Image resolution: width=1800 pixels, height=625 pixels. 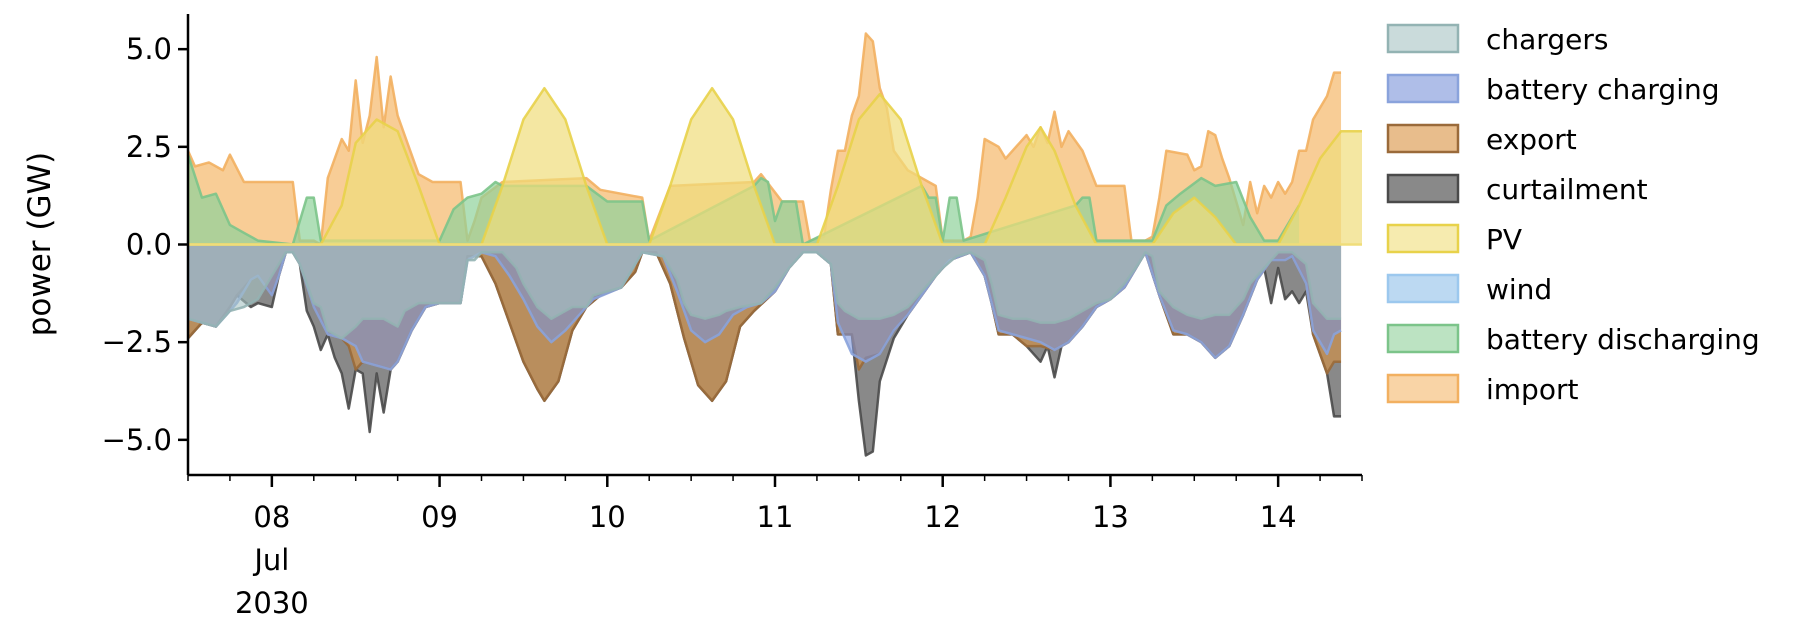 I want to click on y-tick-label: 5.0, so click(x=149, y=49).